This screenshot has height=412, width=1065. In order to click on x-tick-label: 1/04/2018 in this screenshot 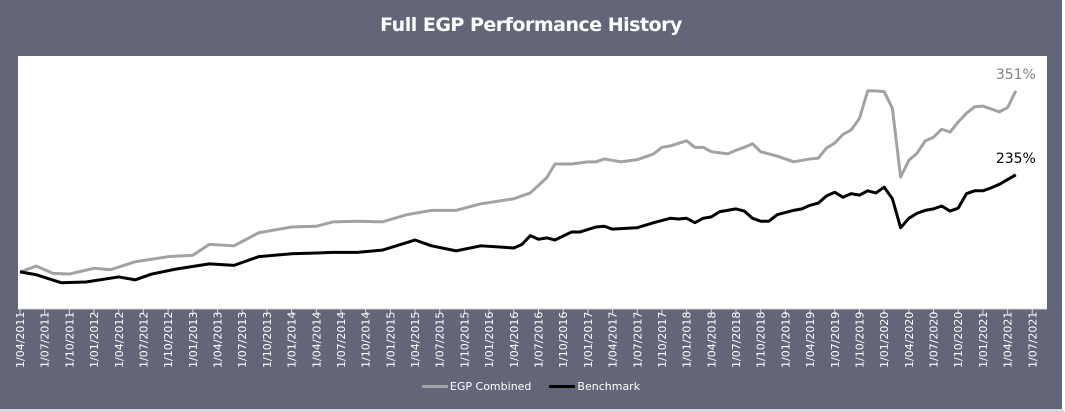, I will do `click(711, 340)`.